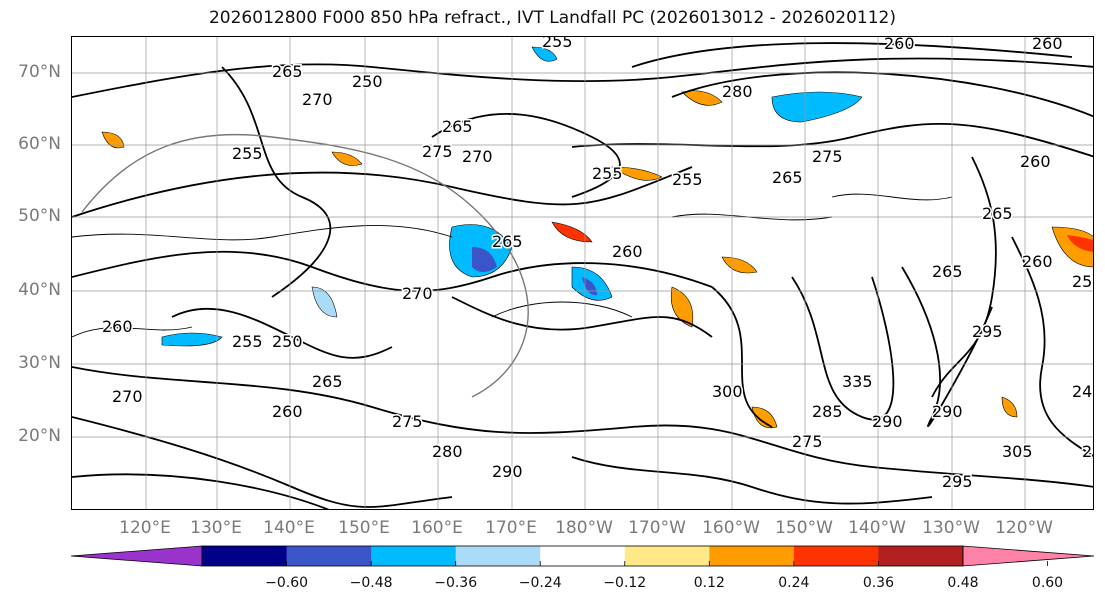 This screenshot has width=1105, height=604. What do you see at coordinates (364, 528) in the screenshot?
I see `longitude-tick-label: 150°E` at bounding box center [364, 528].